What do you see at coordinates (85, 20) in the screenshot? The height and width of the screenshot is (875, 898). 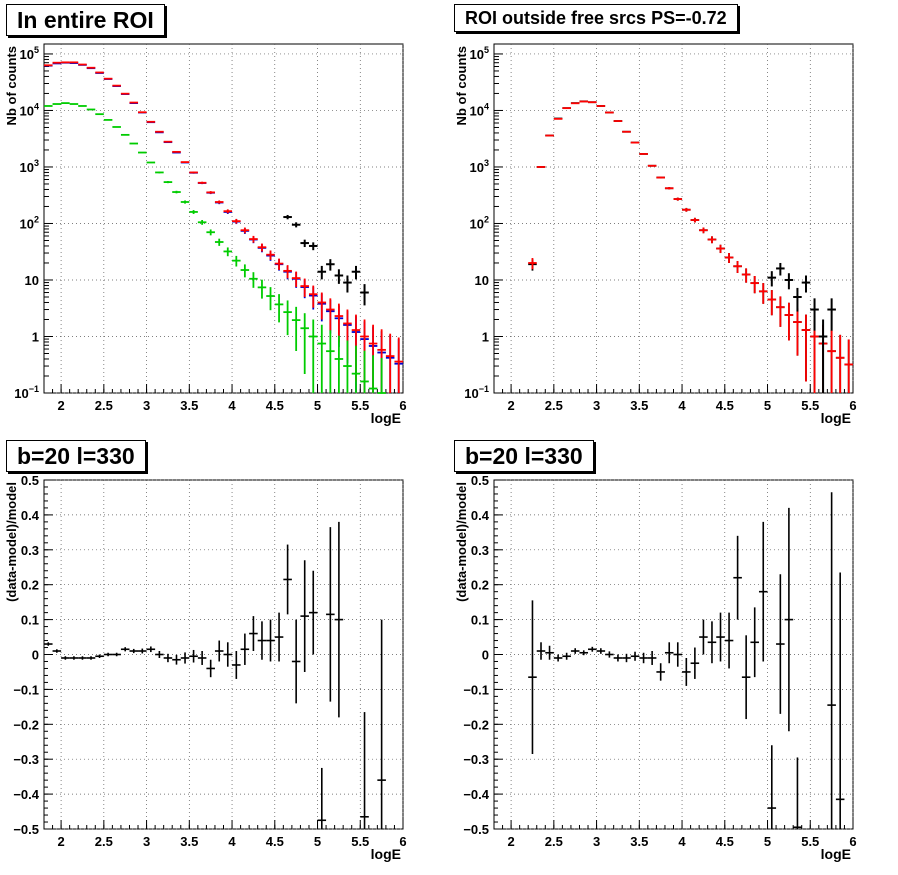 I see `panel-1-title: In entire ROI` at bounding box center [85, 20].